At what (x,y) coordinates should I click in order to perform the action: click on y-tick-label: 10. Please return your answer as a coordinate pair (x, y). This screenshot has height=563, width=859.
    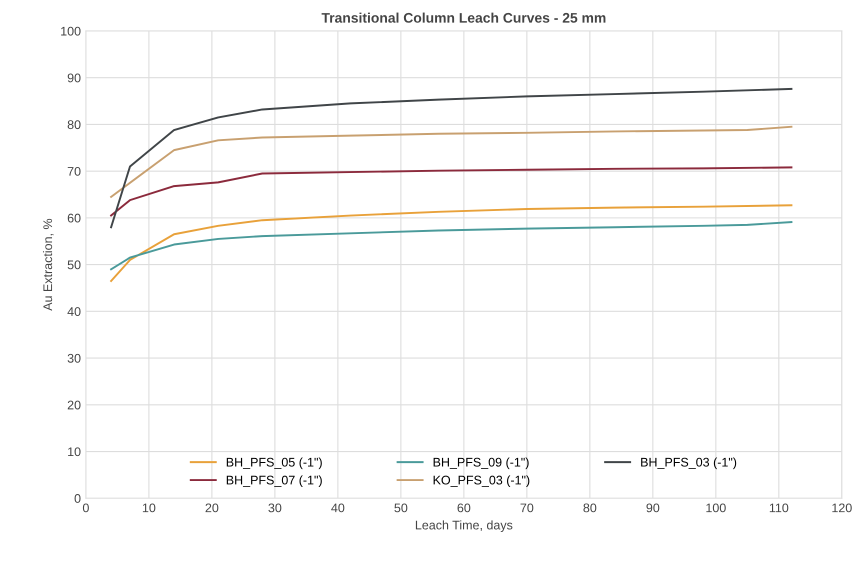
    Looking at the image, I should click on (74, 451).